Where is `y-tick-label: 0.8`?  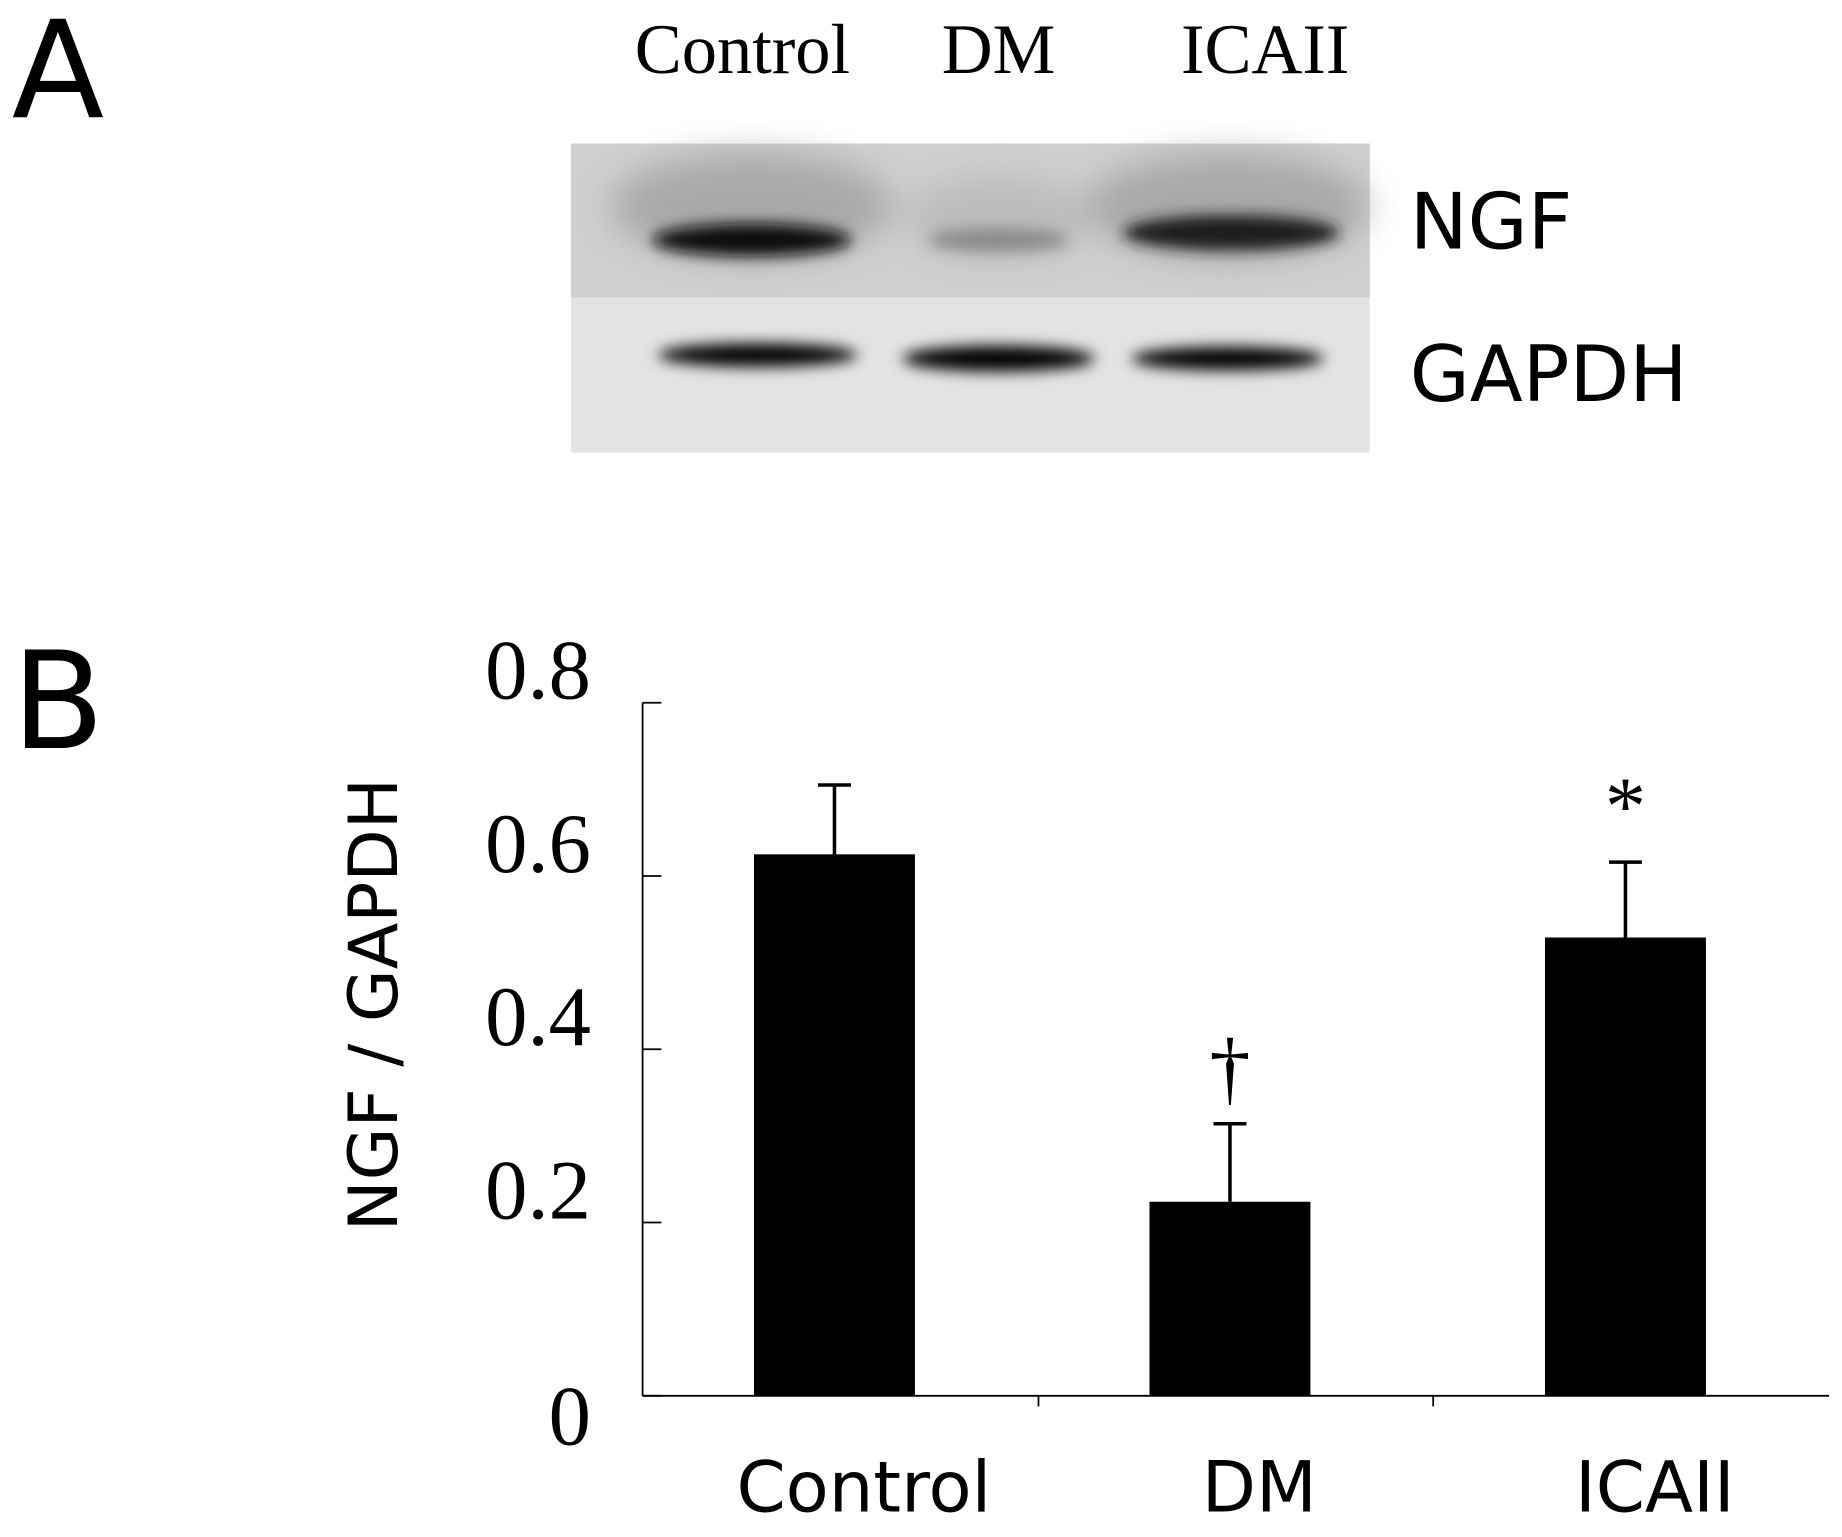
y-tick-label: 0.8 is located at coordinates (538, 671).